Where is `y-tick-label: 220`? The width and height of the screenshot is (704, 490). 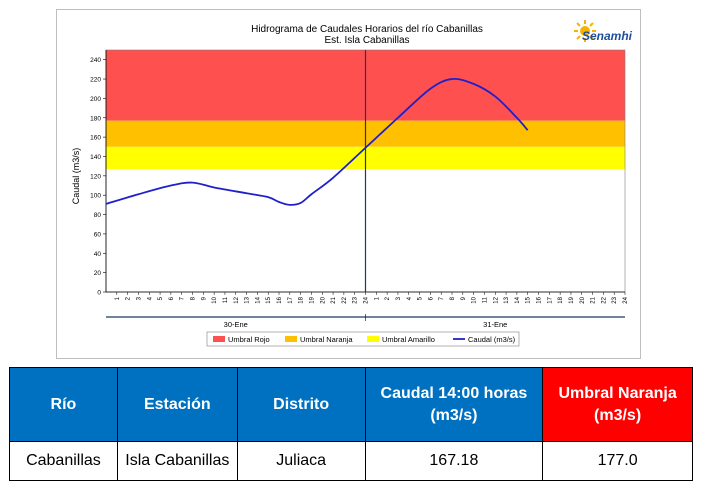 y-tick-label: 220 is located at coordinates (95, 80).